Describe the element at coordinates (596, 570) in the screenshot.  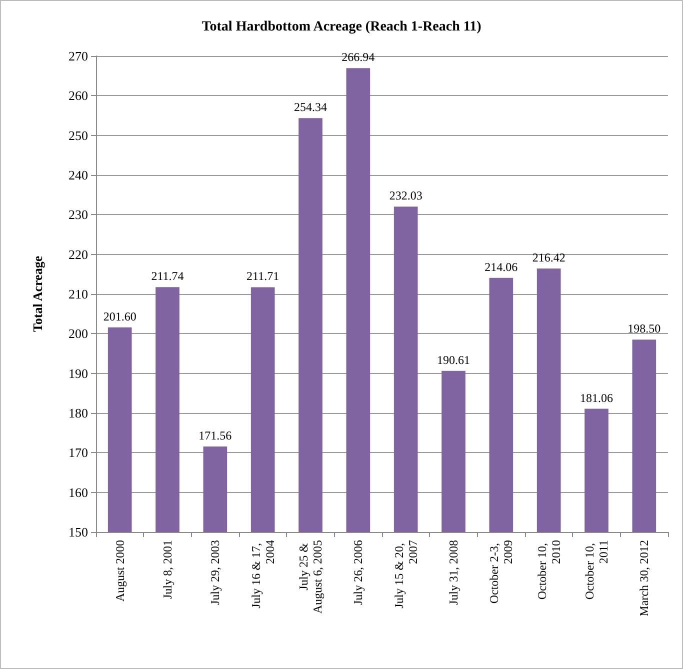
I see `x-tick-label: October 10, 2011` at that location.